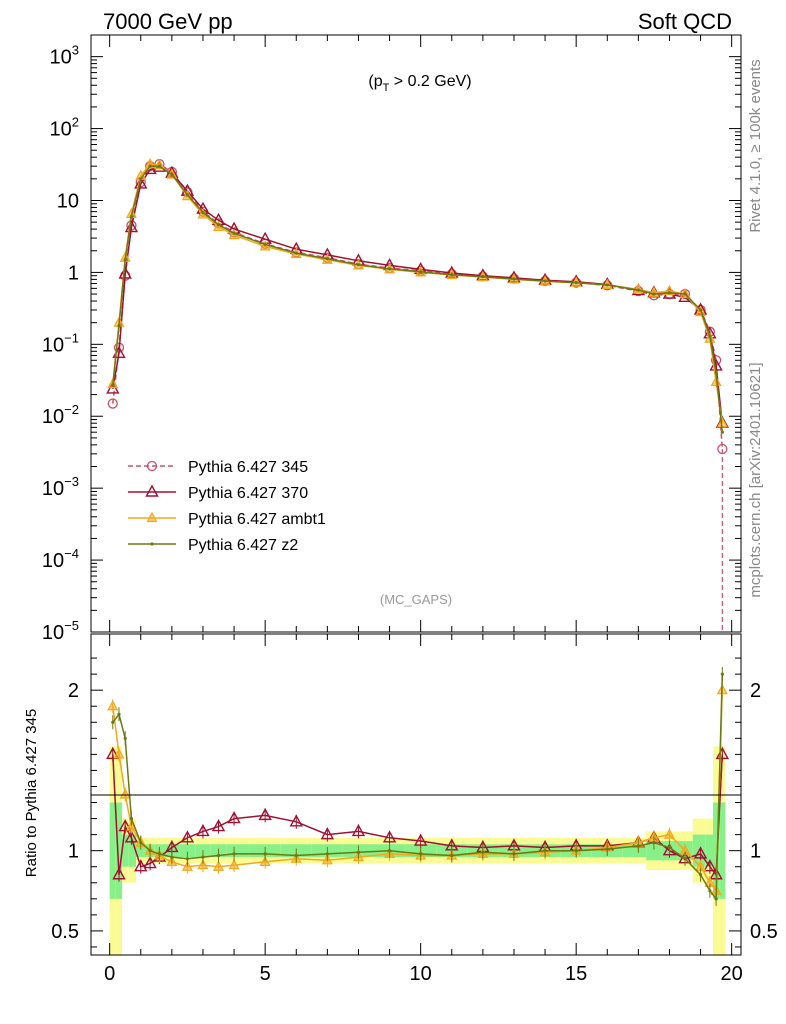 The height and width of the screenshot is (1024, 786). I want to click on main-y-ticklabel-exponent: −3, so click(71, 481).